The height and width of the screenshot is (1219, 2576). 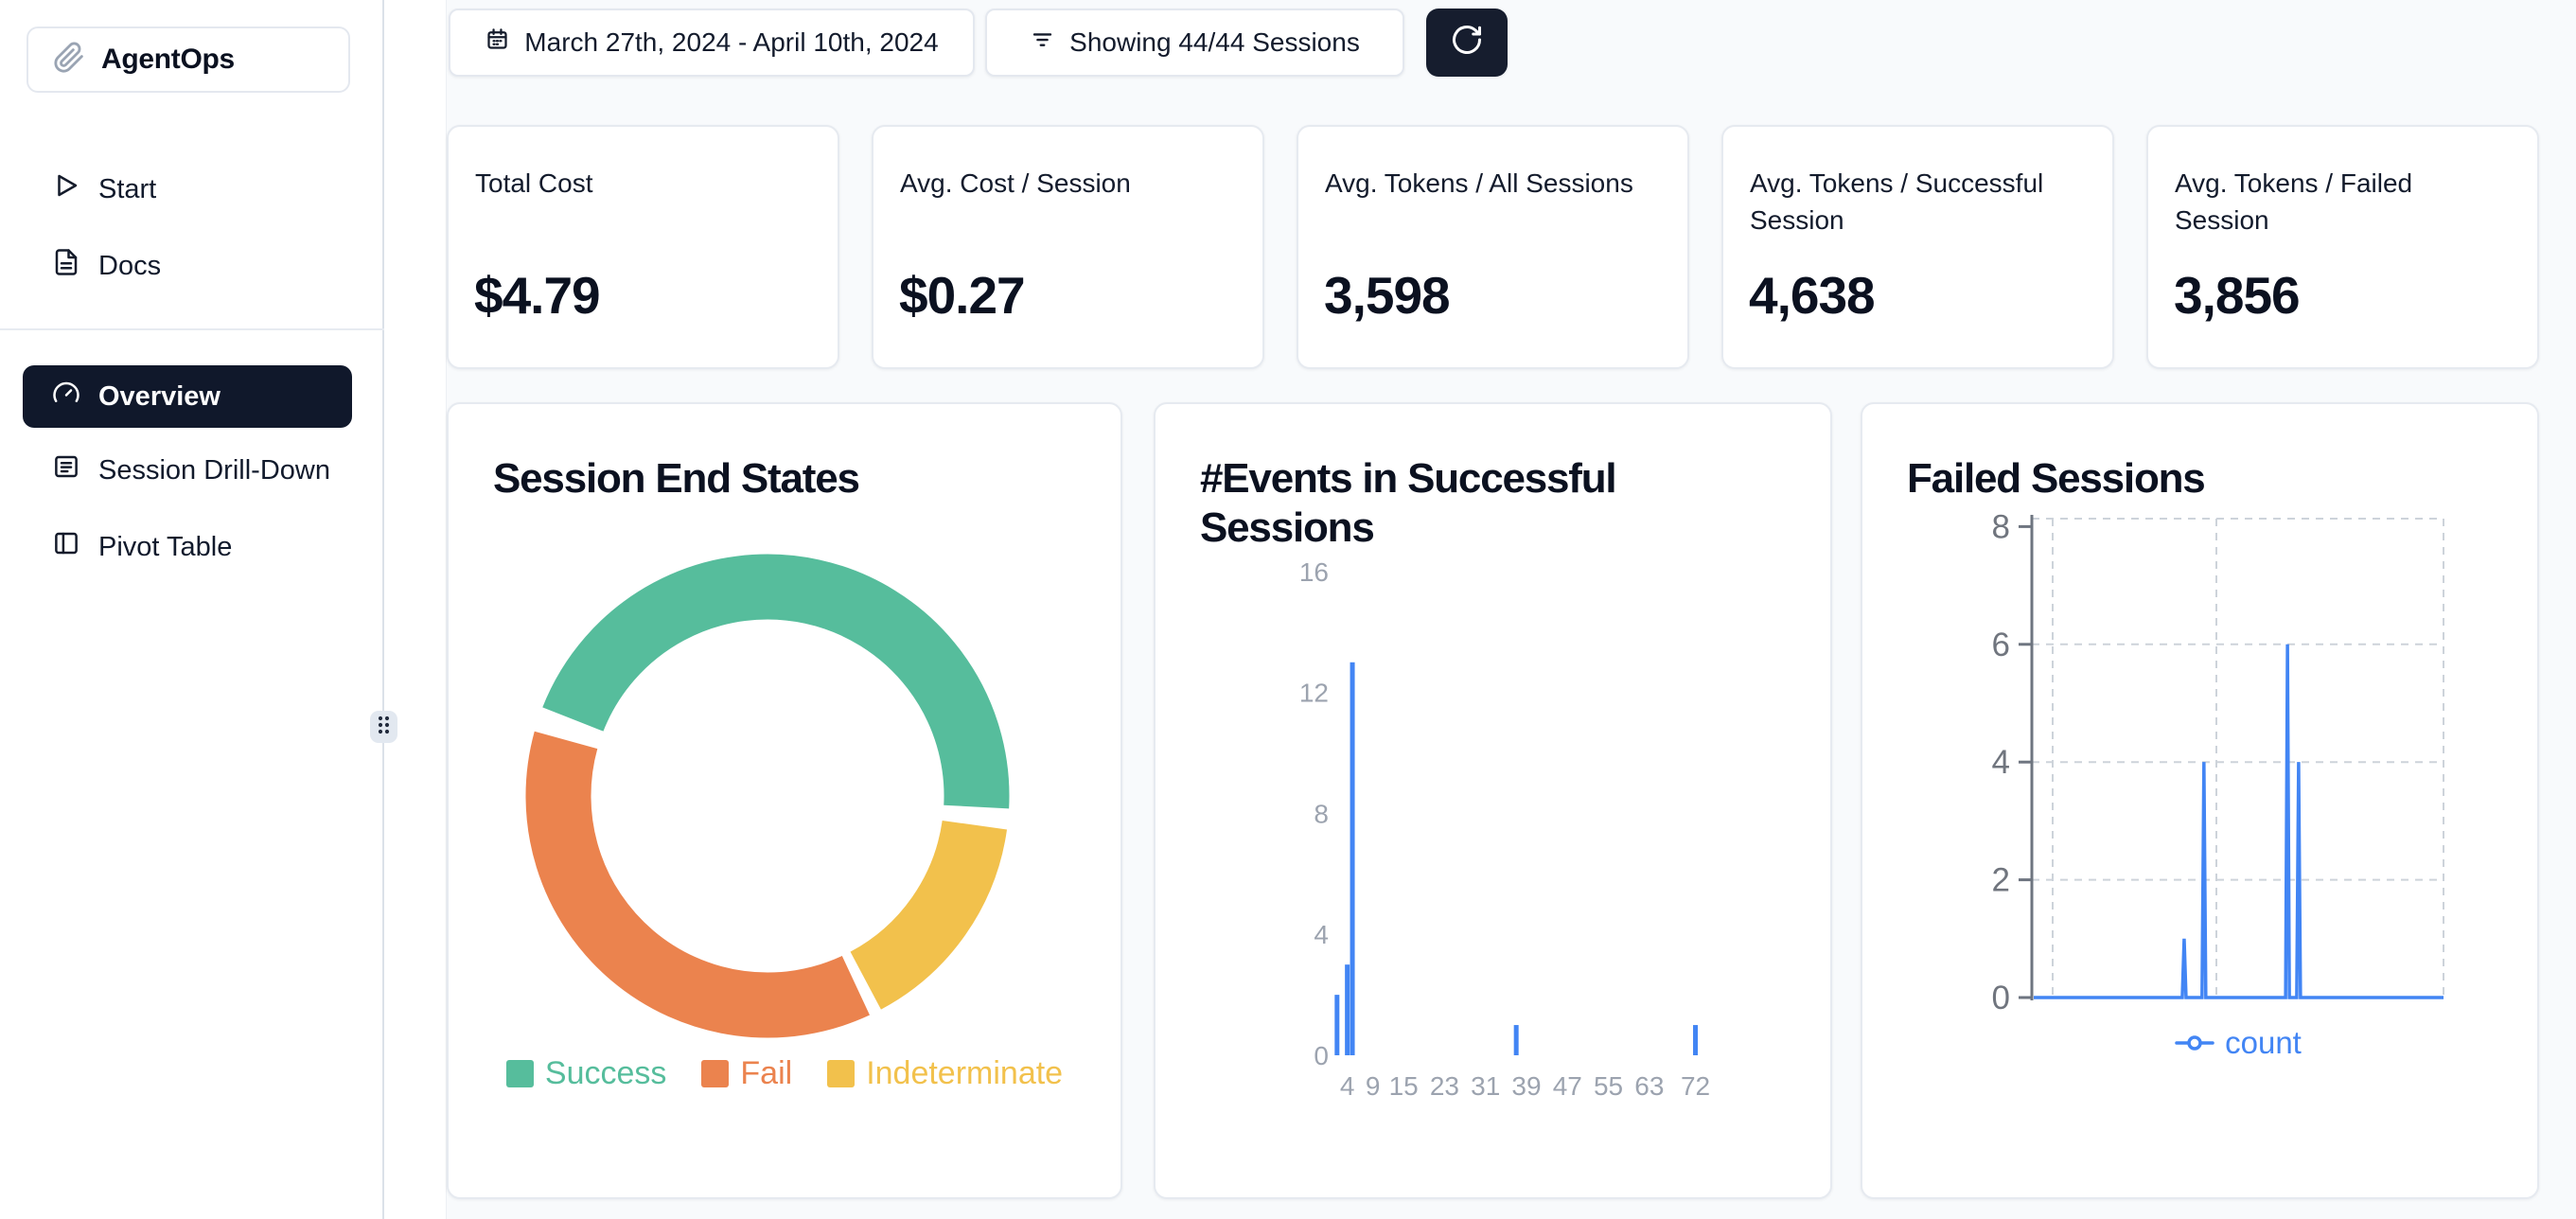 I want to click on stat-label: Avg. Tokens / All Sessions, so click(x=1479, y=183).